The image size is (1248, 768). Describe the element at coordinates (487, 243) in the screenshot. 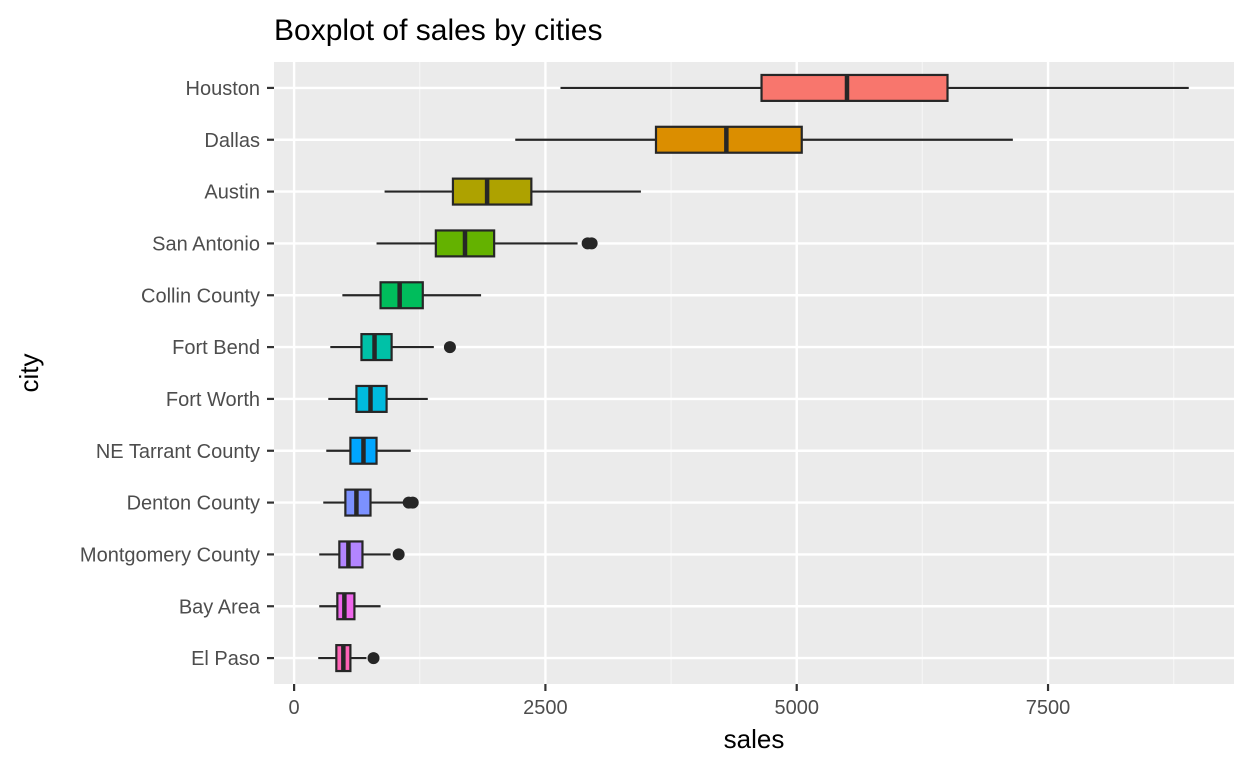

I see `box-san-antonio` at that location.